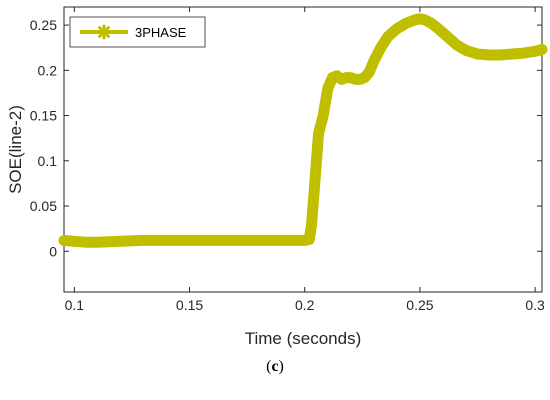 Image resolution: width=550 pixels, height=400 pixels. I want to click on y-tick-label: 0.1, so click(48, 161).